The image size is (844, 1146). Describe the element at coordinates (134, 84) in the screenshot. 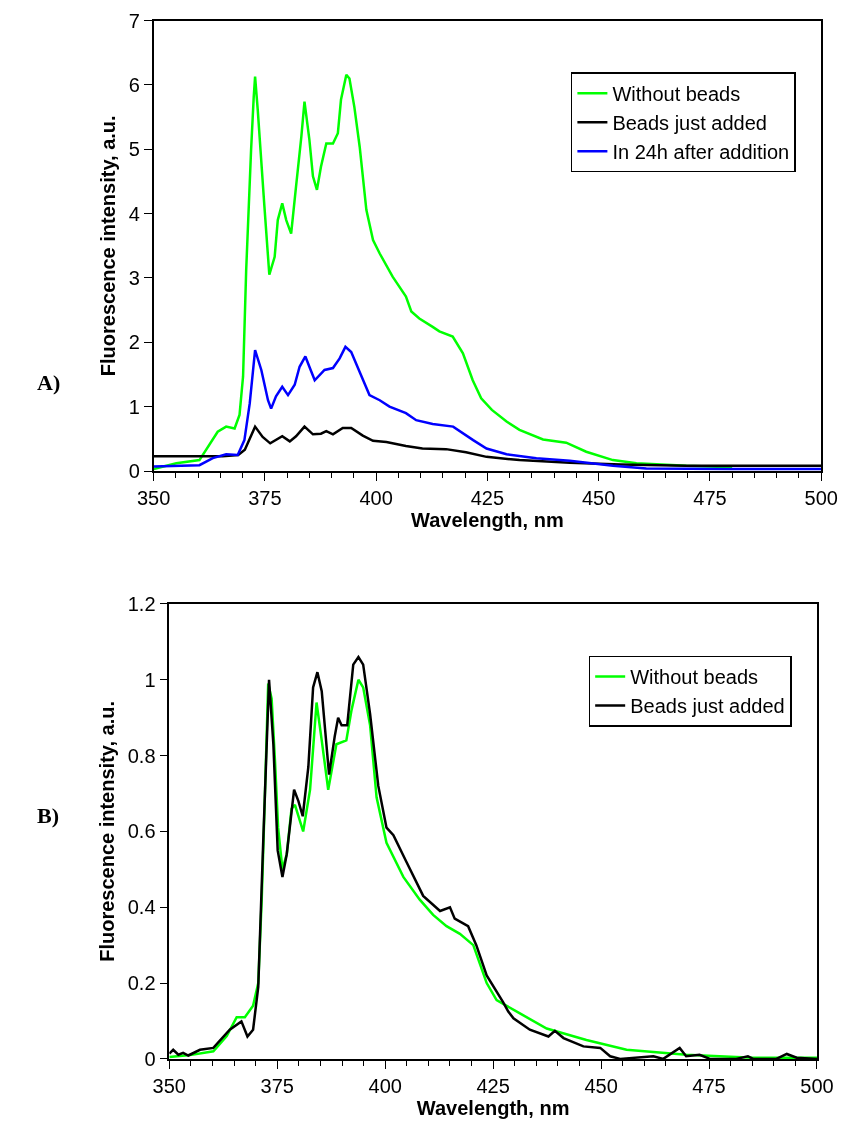

I see `y-tick-label: 6` at that location.